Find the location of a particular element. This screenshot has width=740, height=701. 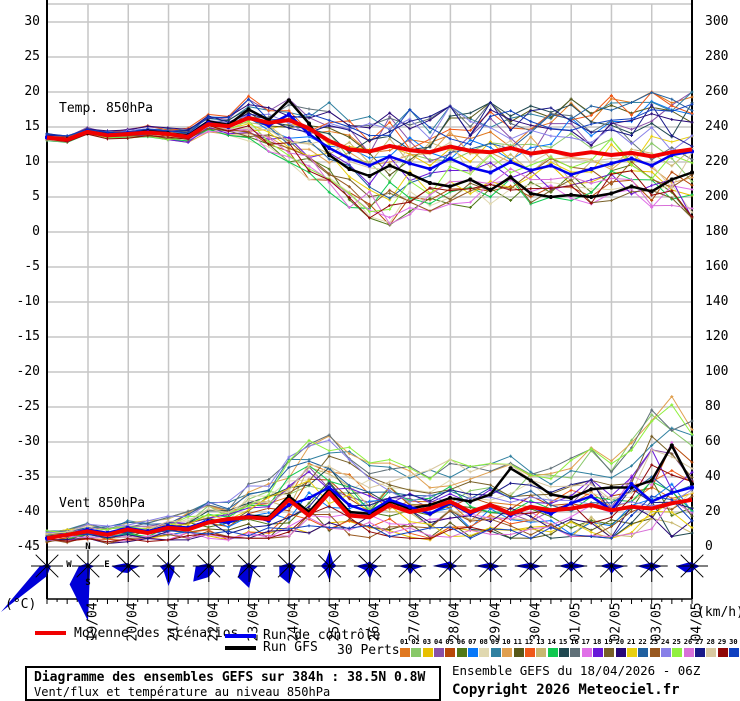

y-tick-left--25: -25 is located at coordinates (28, 406).